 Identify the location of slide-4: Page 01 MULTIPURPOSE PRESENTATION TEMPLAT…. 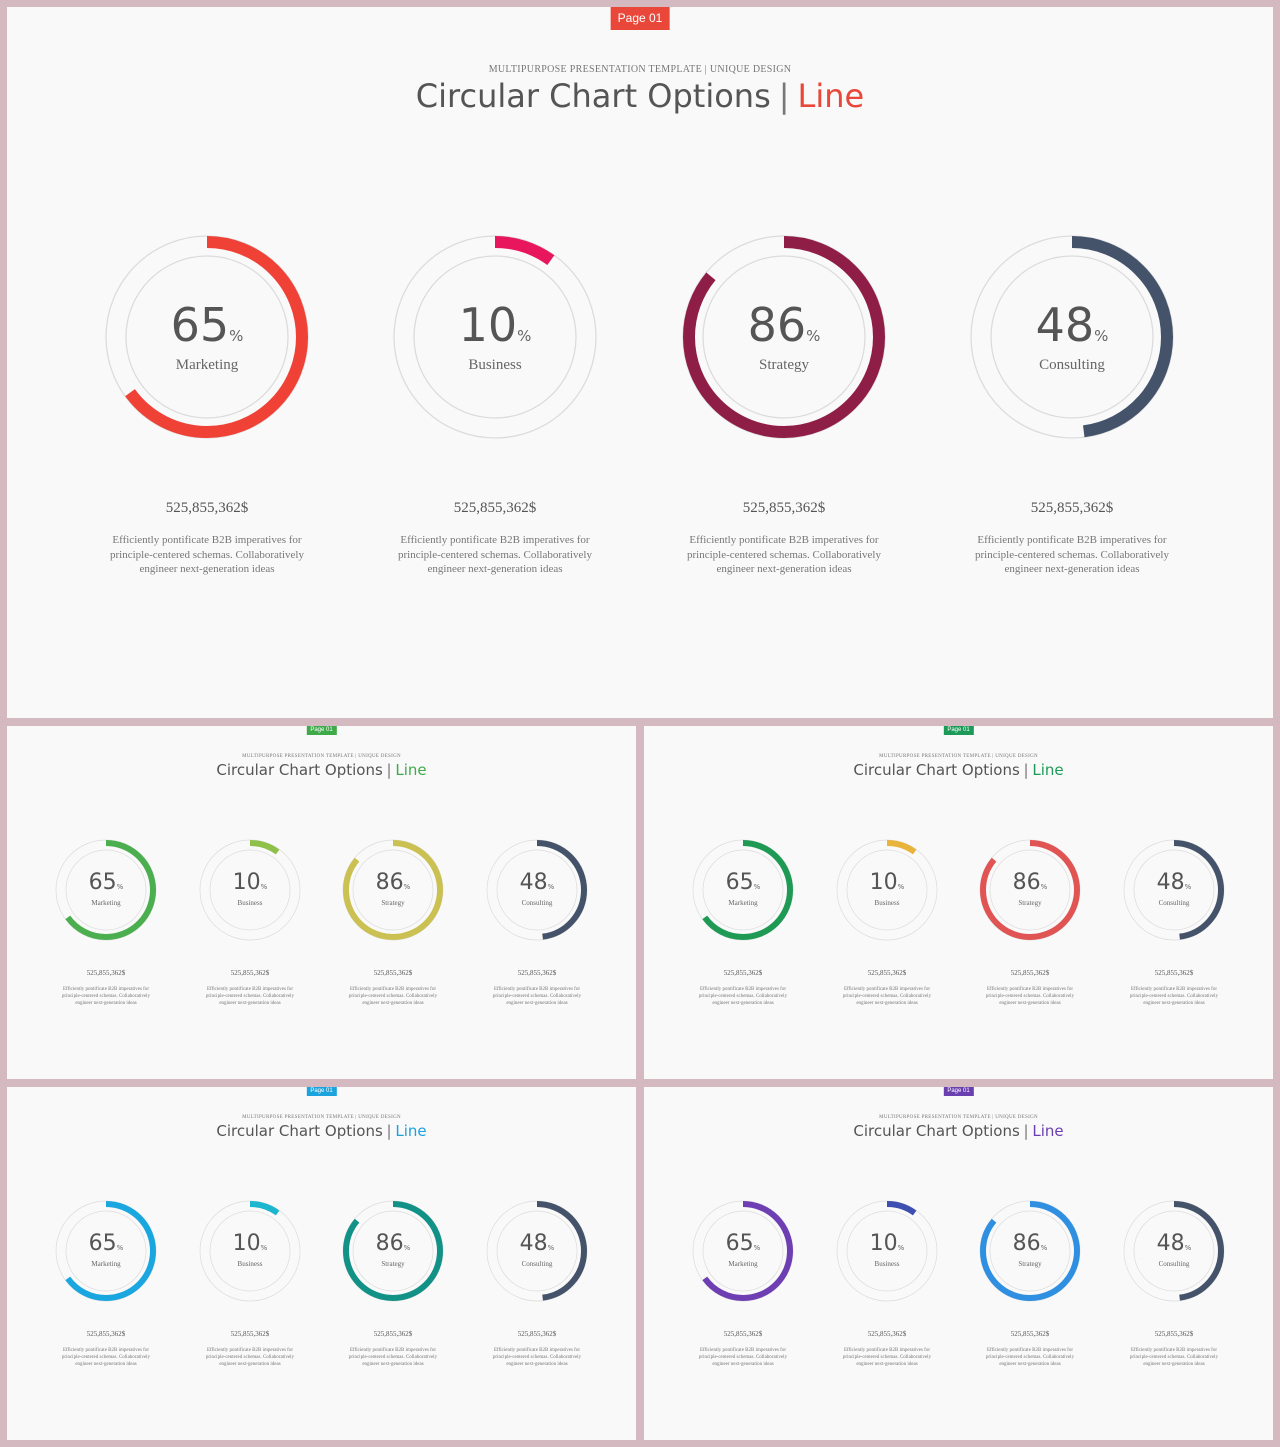
(321, 1263).